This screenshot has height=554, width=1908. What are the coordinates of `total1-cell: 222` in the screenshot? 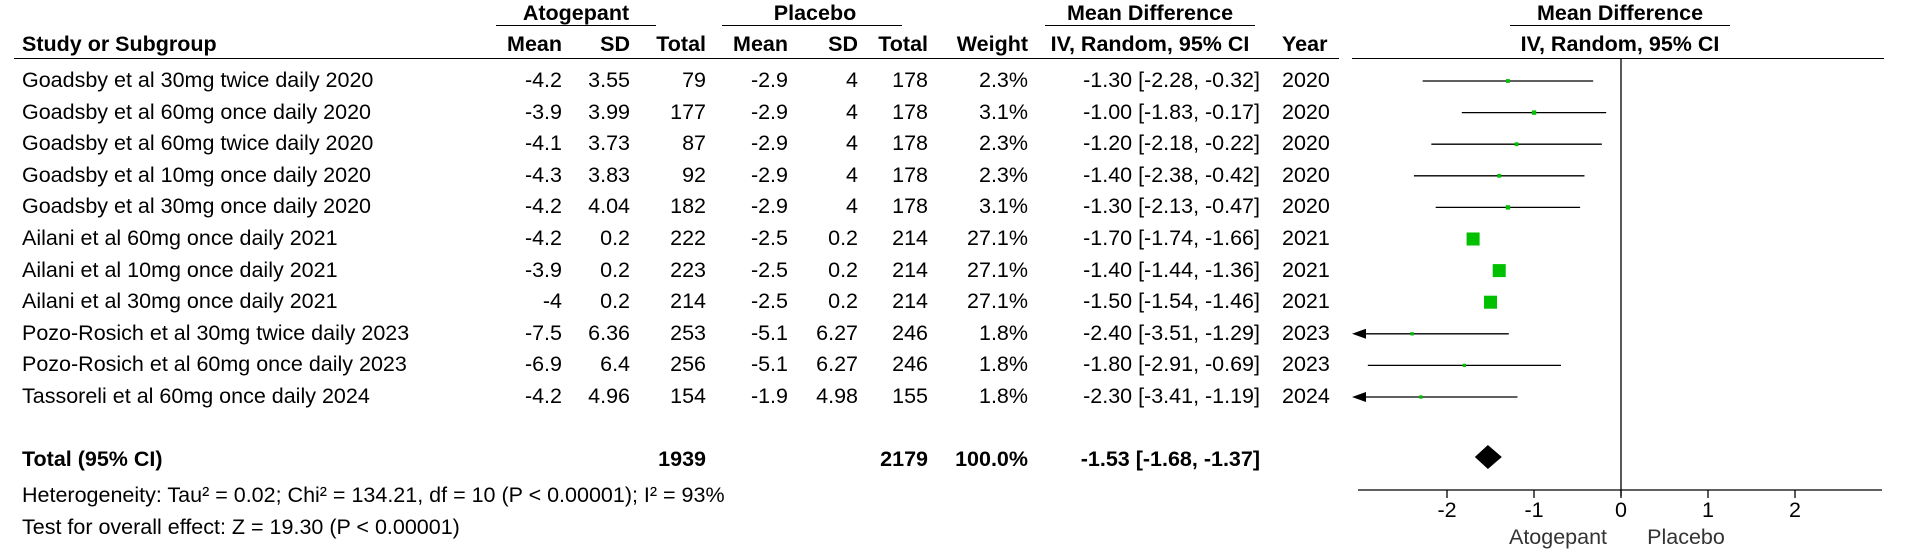 It's located at (688, 238).